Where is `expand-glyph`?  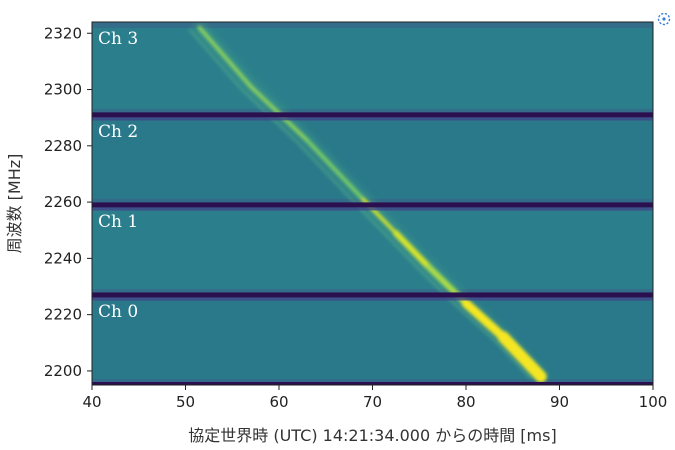
expand-glyph is located at coordinates (664, 19).